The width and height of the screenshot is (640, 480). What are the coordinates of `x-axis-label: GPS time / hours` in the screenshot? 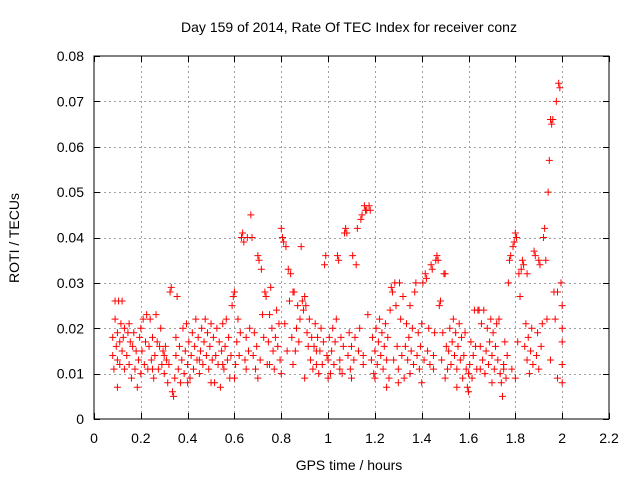 It's located at (349, 465).